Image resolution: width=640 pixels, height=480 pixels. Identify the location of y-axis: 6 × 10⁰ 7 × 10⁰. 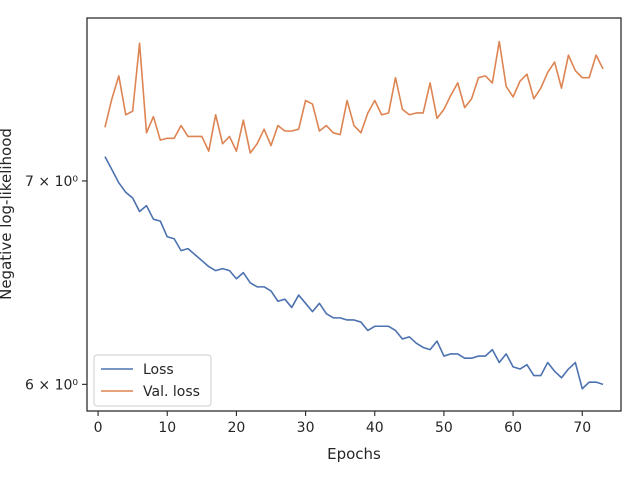
(56, 283).